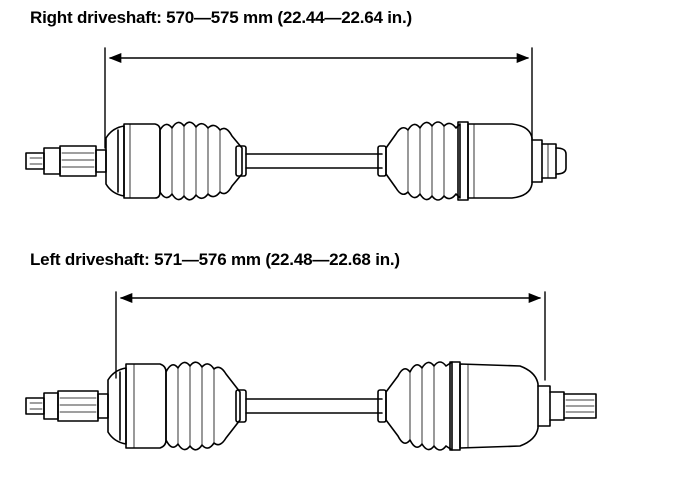 This screenshot has width=688, height=480. Describe the element at coordinates (330, 336) in the screenshot. I see `left-dimension-line` at that location.